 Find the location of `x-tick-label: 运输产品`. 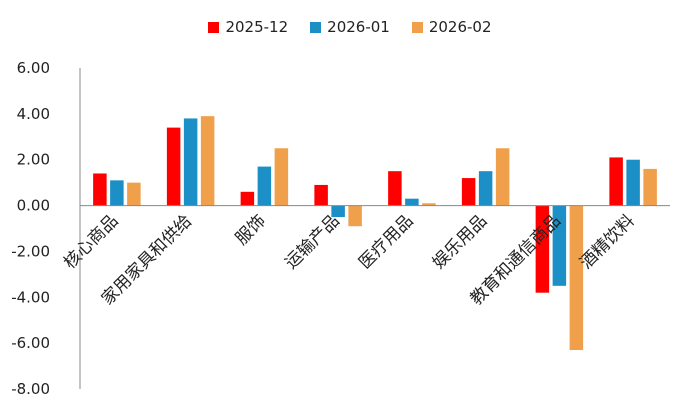

x-tick-label: 运输产品 is located at coordinates (312, 242).